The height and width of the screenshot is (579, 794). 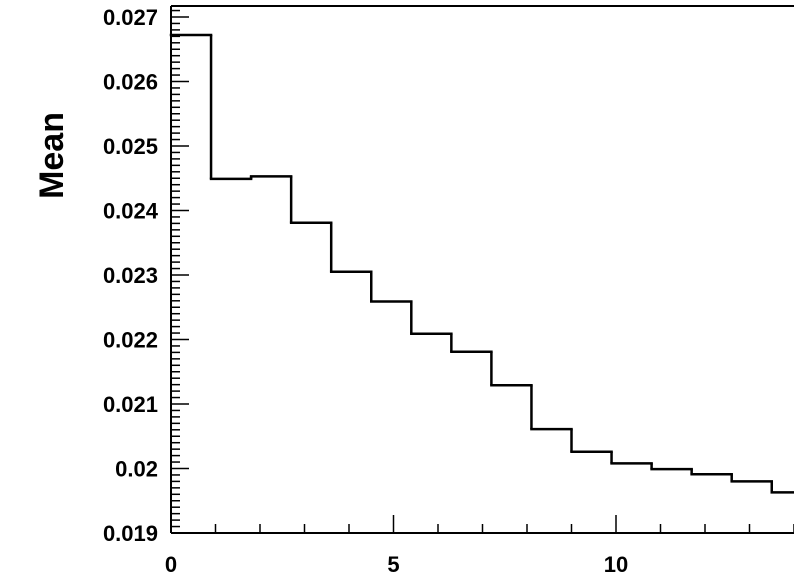 I want to click on y-tick-label: 0.024, so click(x=131, y=211).